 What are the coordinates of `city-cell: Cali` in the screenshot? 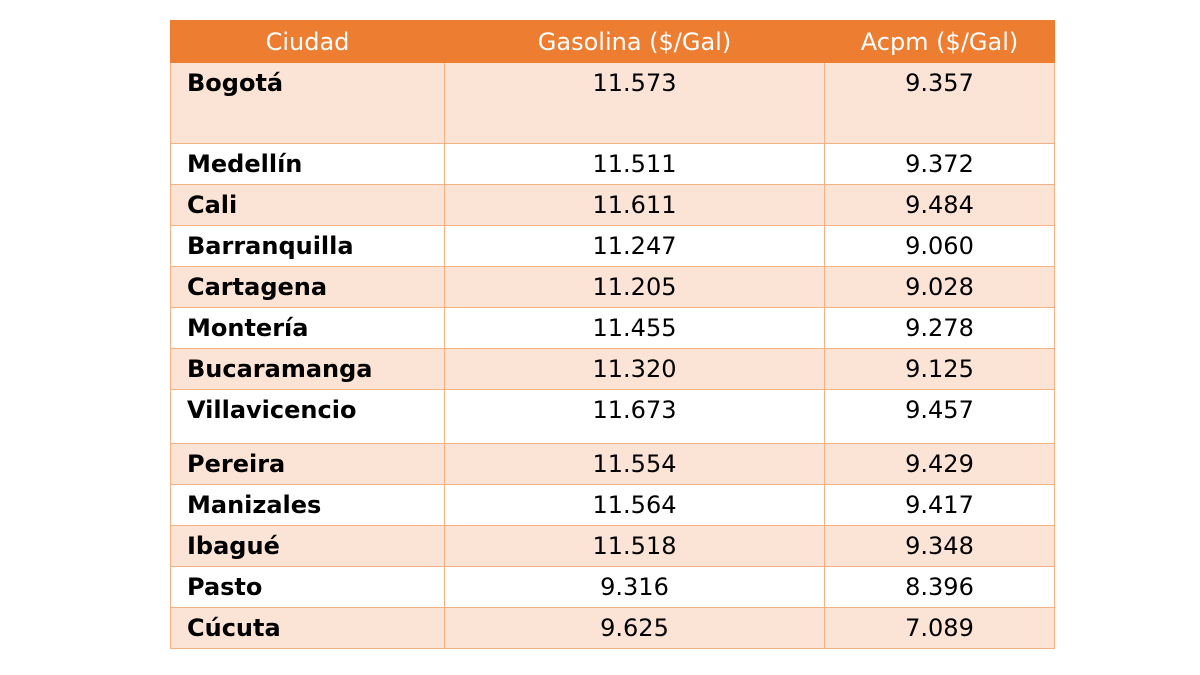 It's located at (307, 205).